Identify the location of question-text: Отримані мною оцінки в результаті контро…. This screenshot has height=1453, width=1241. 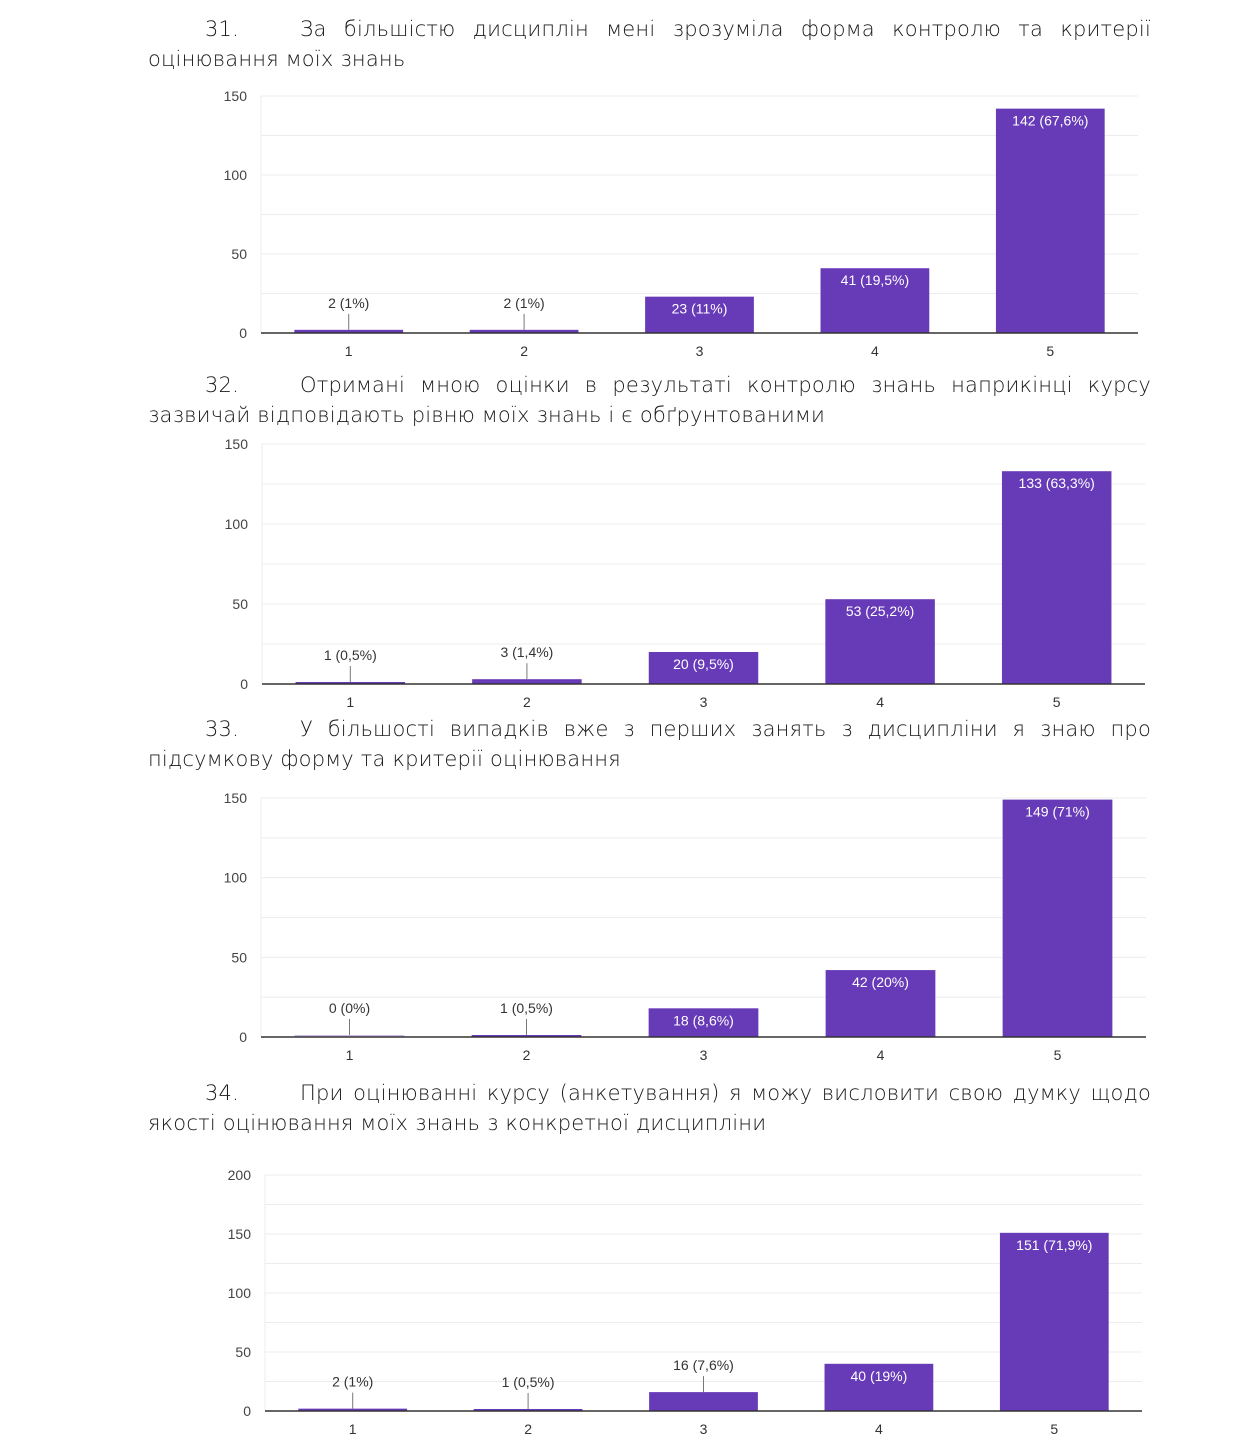
(725, 385).